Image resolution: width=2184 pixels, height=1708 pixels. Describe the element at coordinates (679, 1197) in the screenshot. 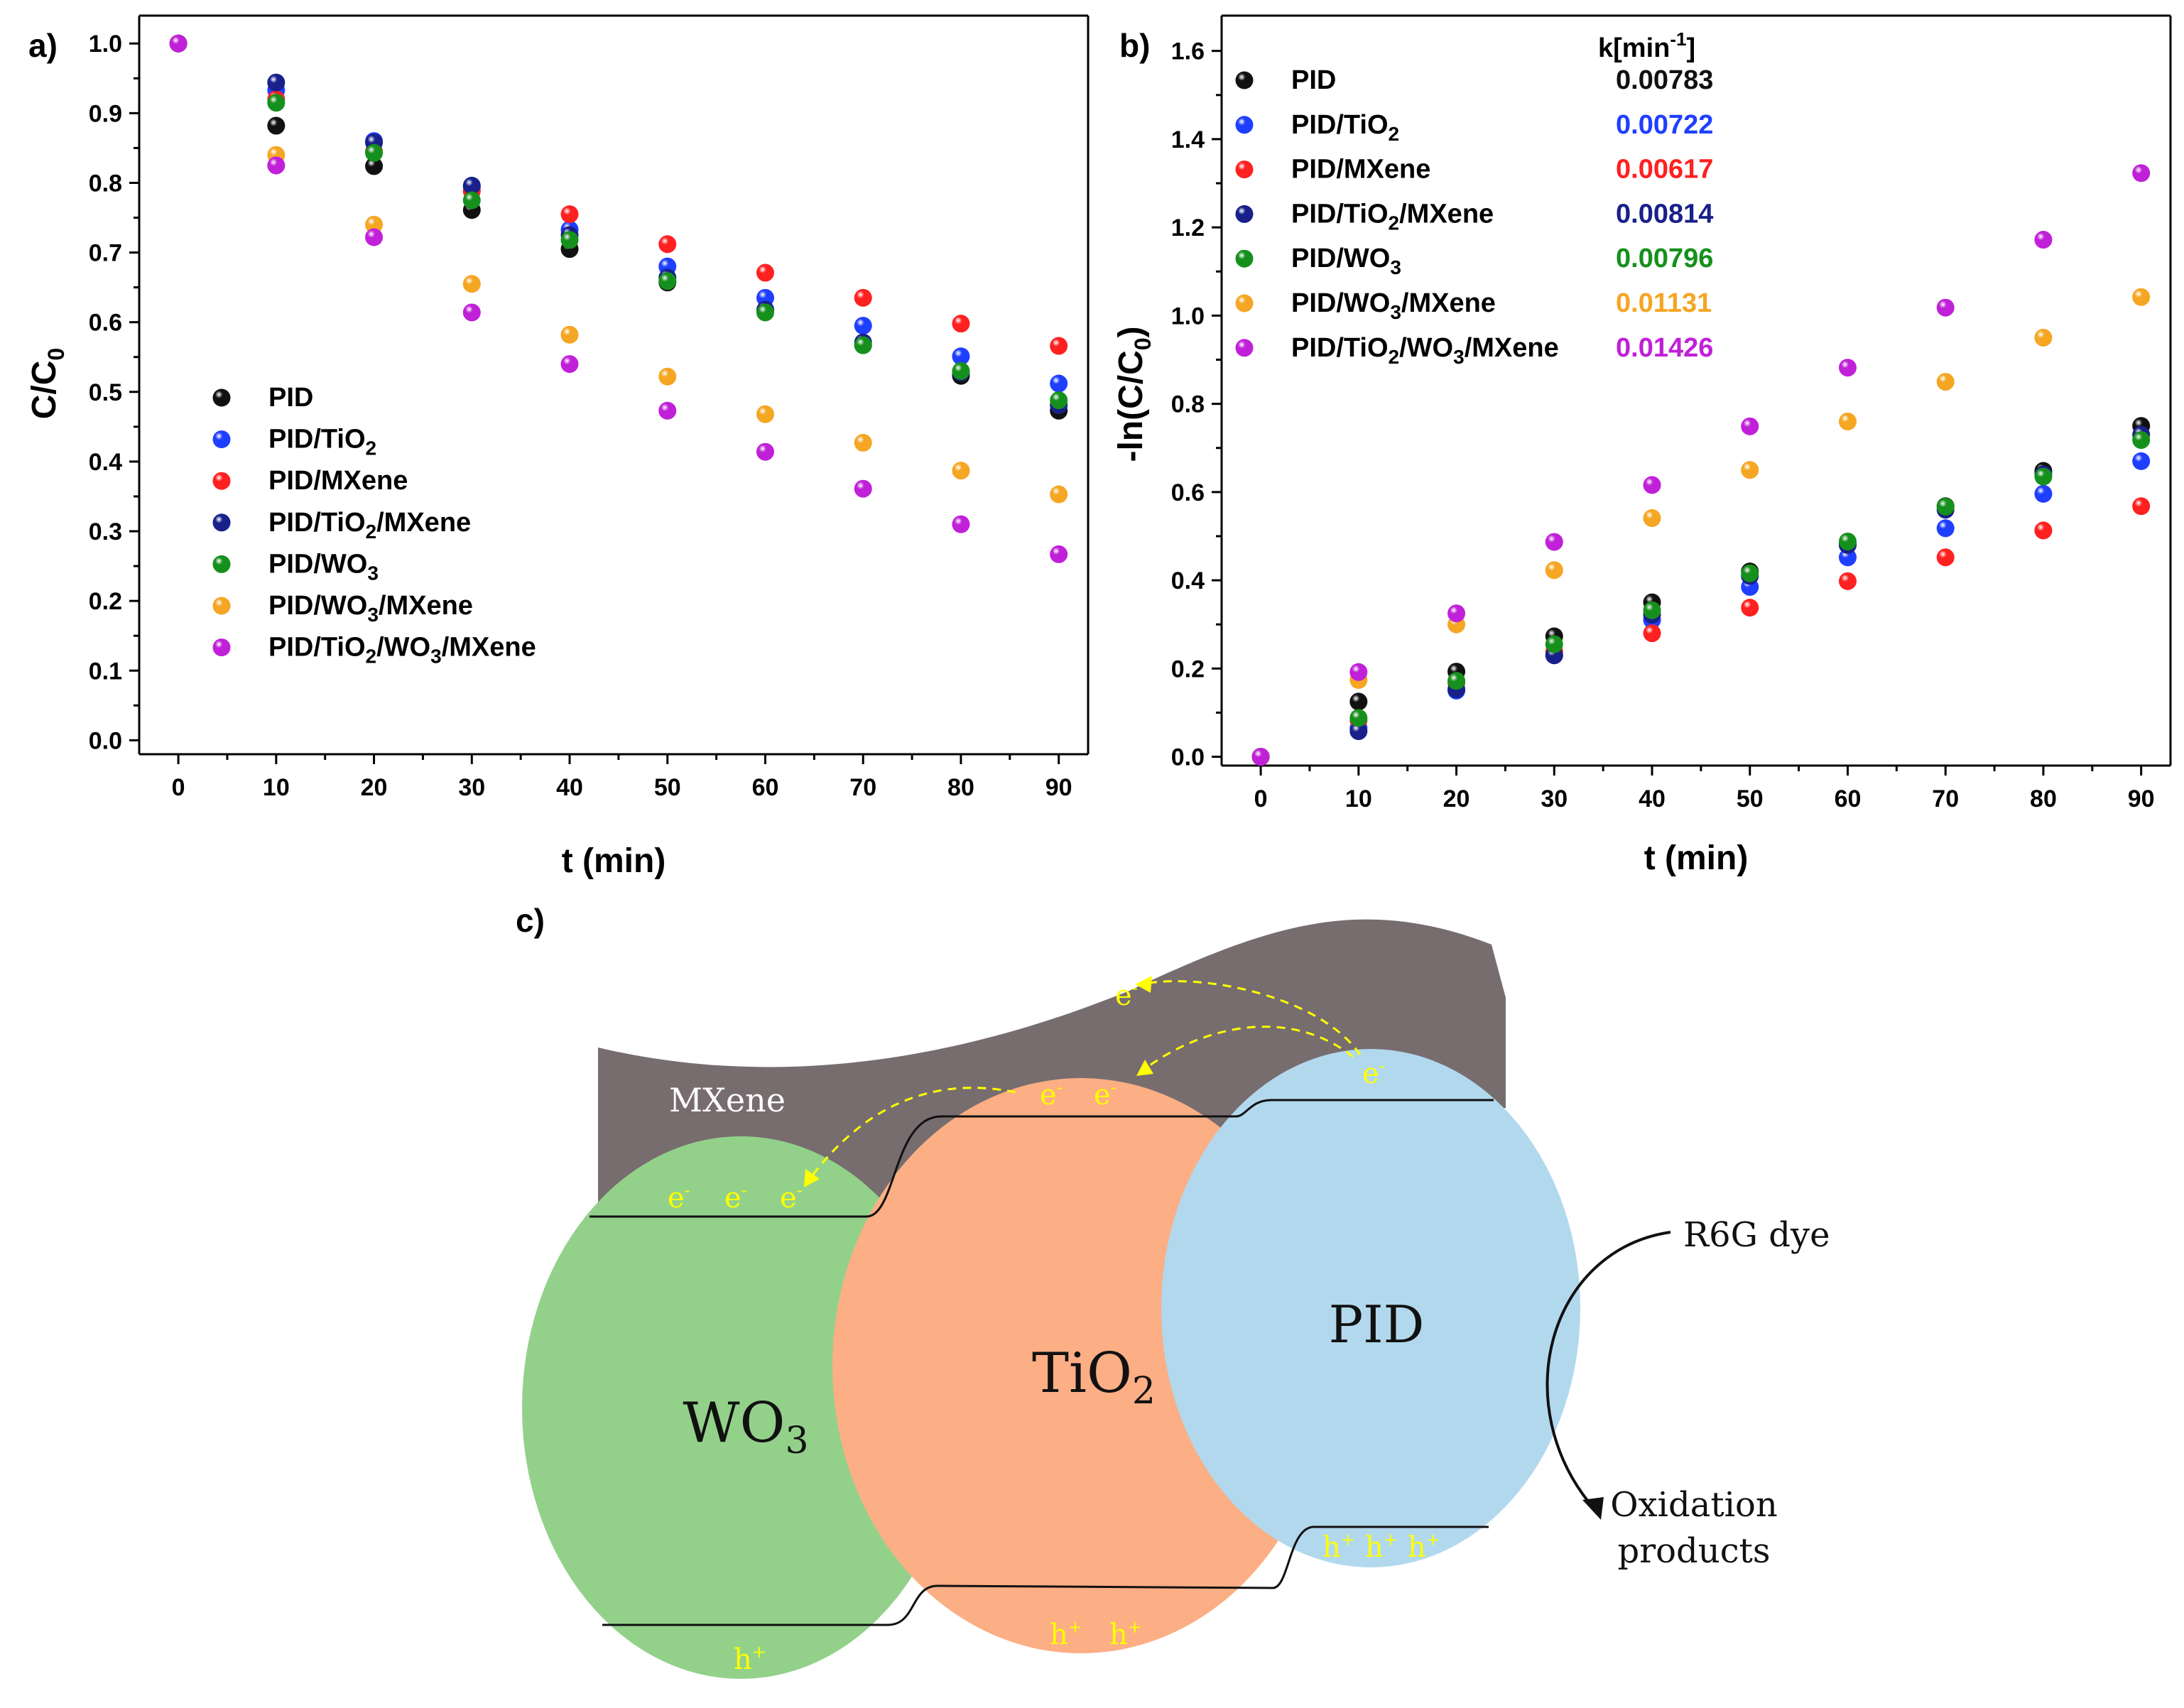

I see `electron-wo3-1: e-` at that location.